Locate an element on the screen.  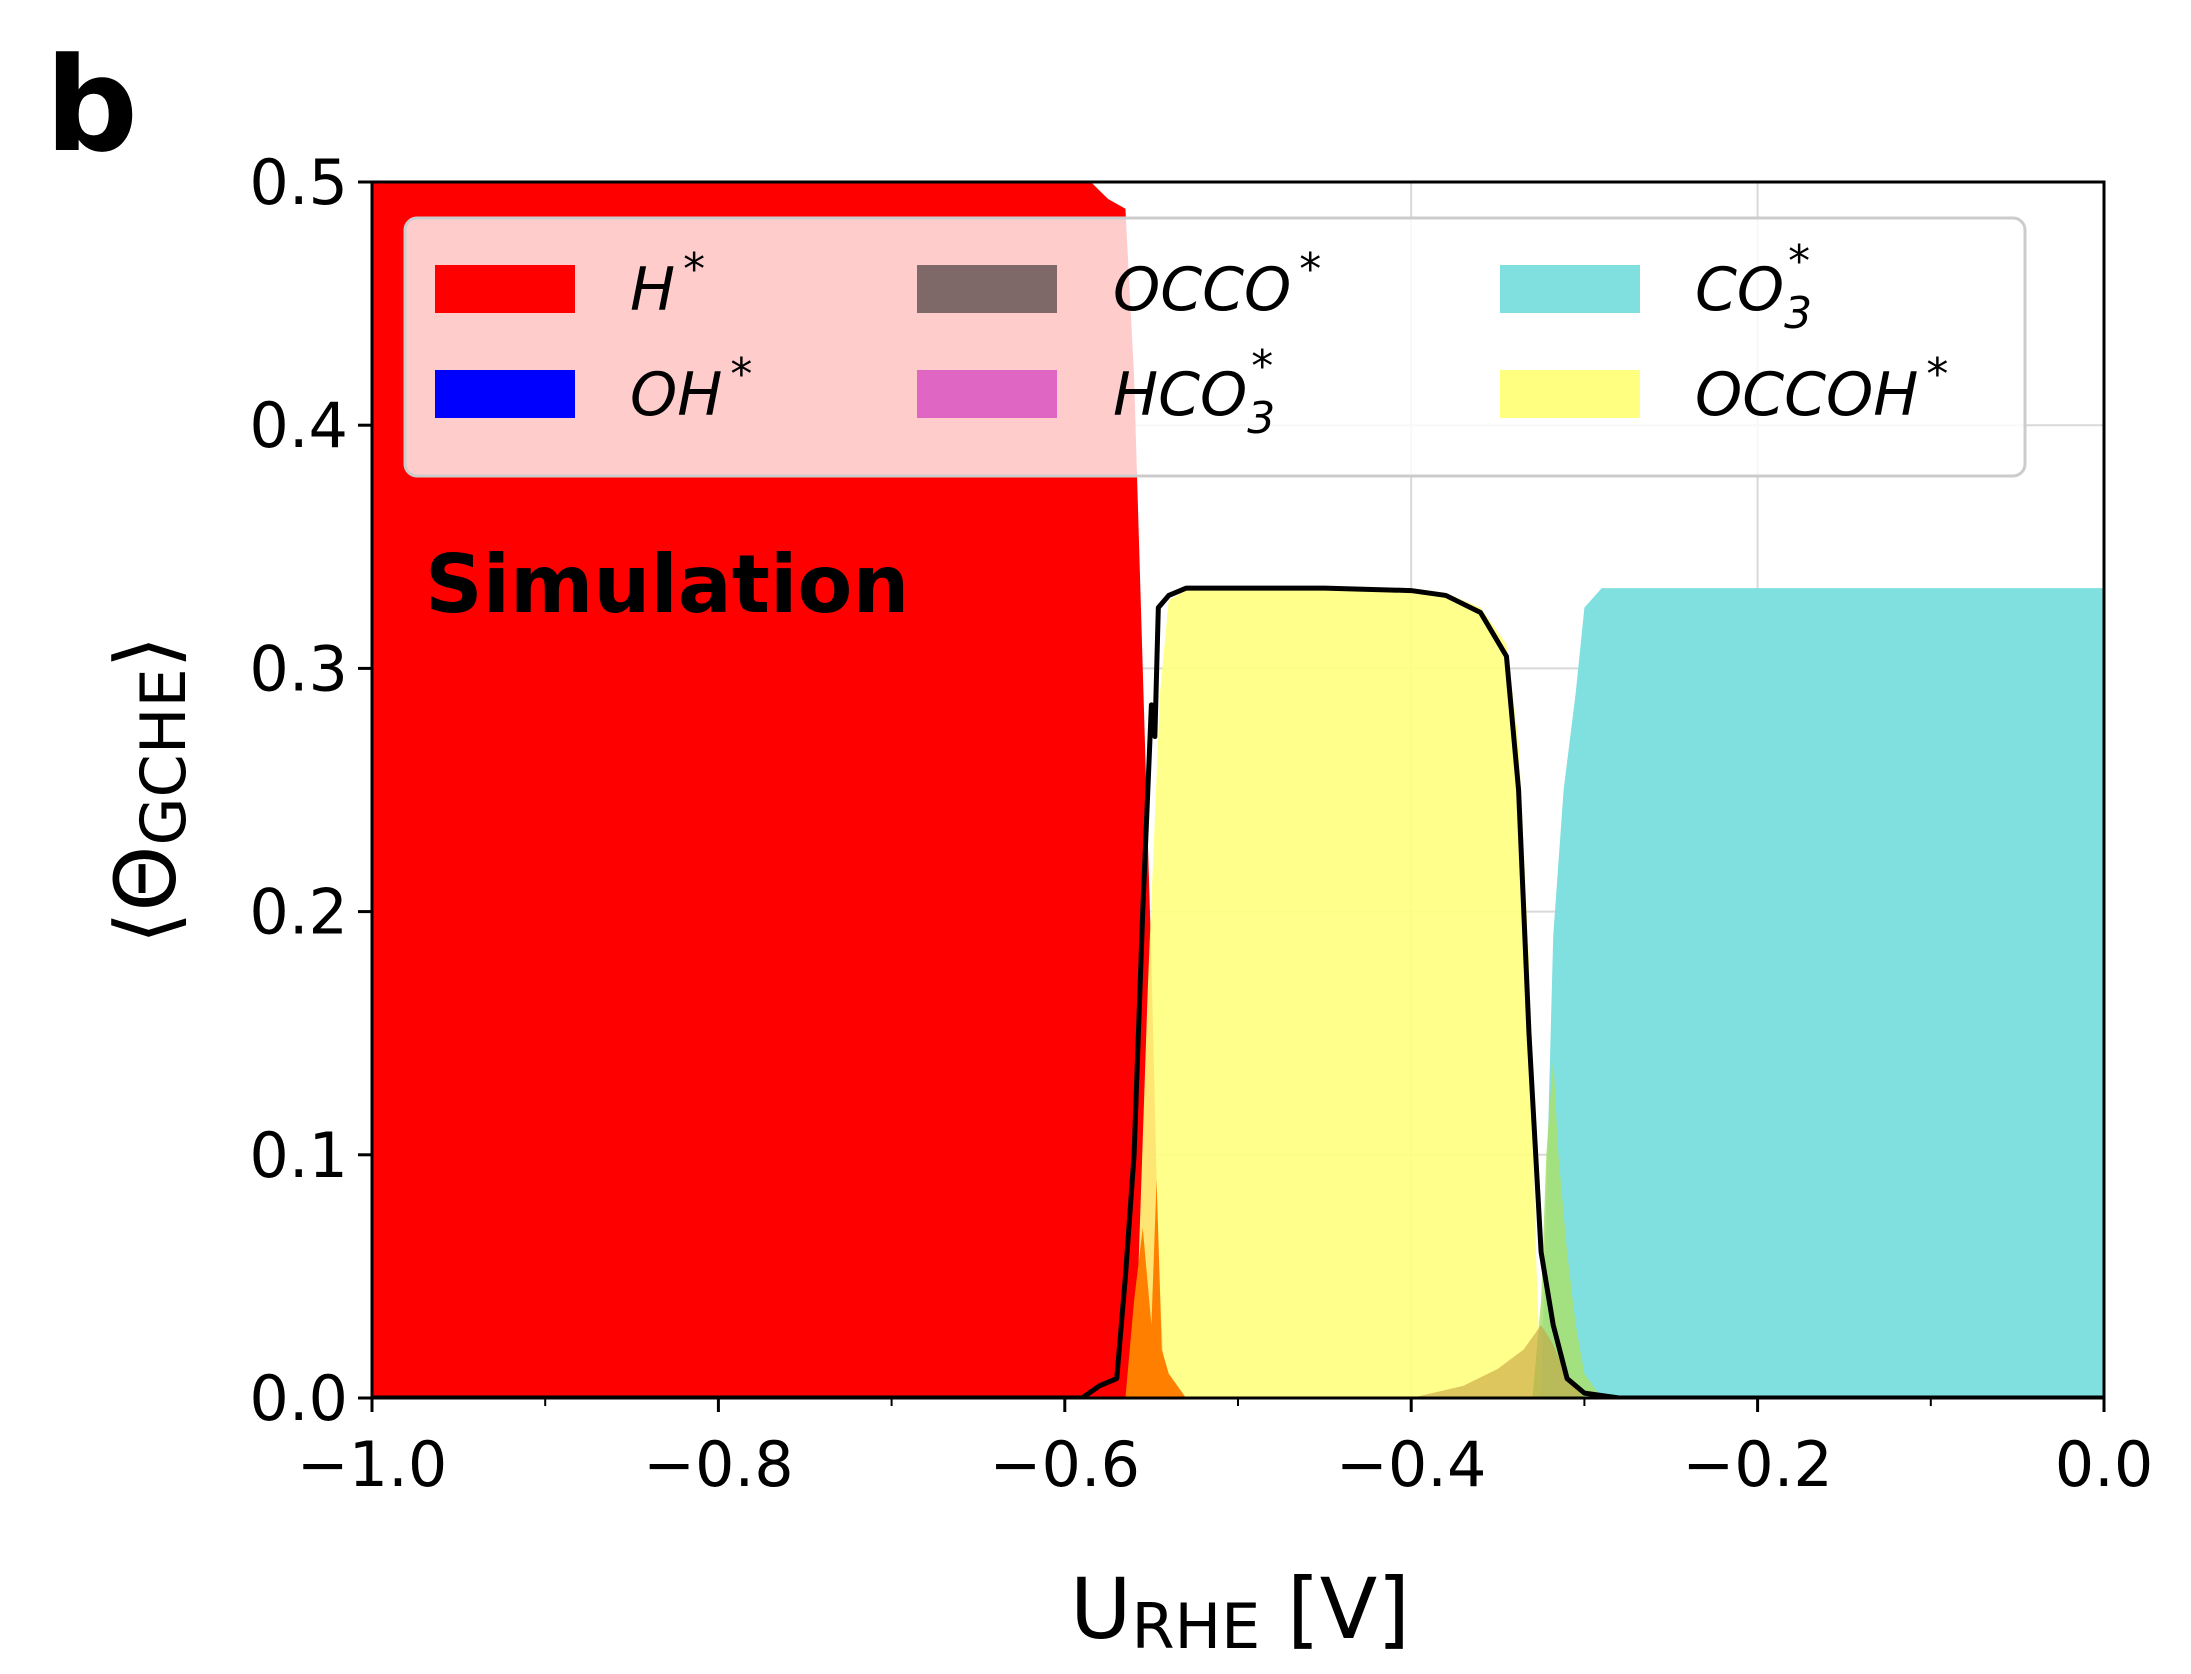
legend-swatch-occoh is located at coordinates (1570, 394).